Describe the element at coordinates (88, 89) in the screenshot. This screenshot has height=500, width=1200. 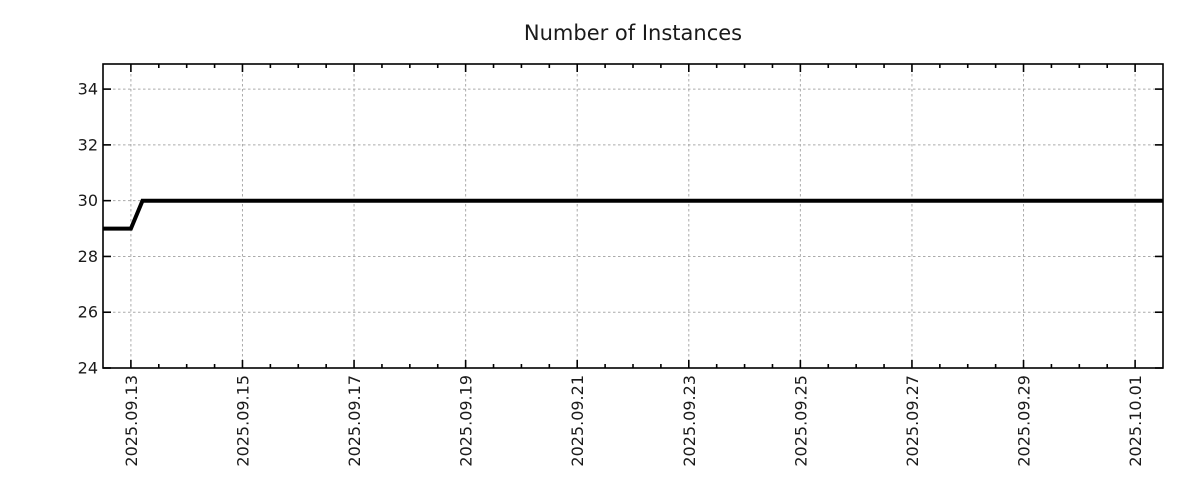
I see `y-tick-label: 34` at that location.